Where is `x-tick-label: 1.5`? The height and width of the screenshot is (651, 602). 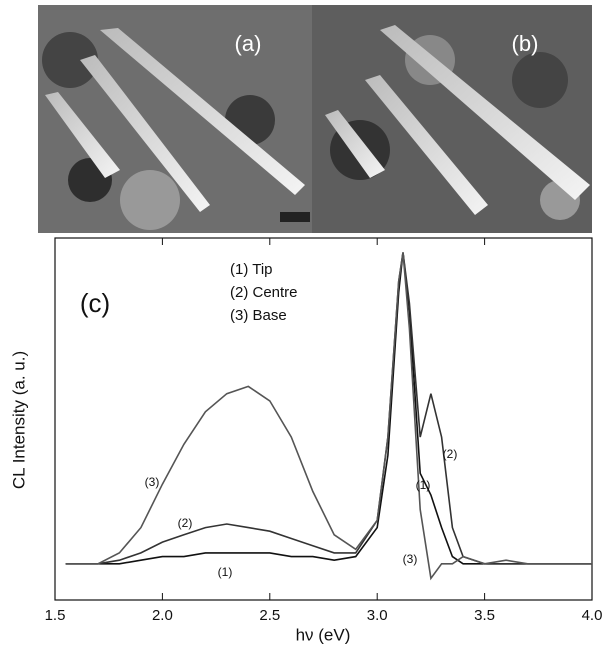
x-tick-label: 1.5 is located at coordinates (55, 615).